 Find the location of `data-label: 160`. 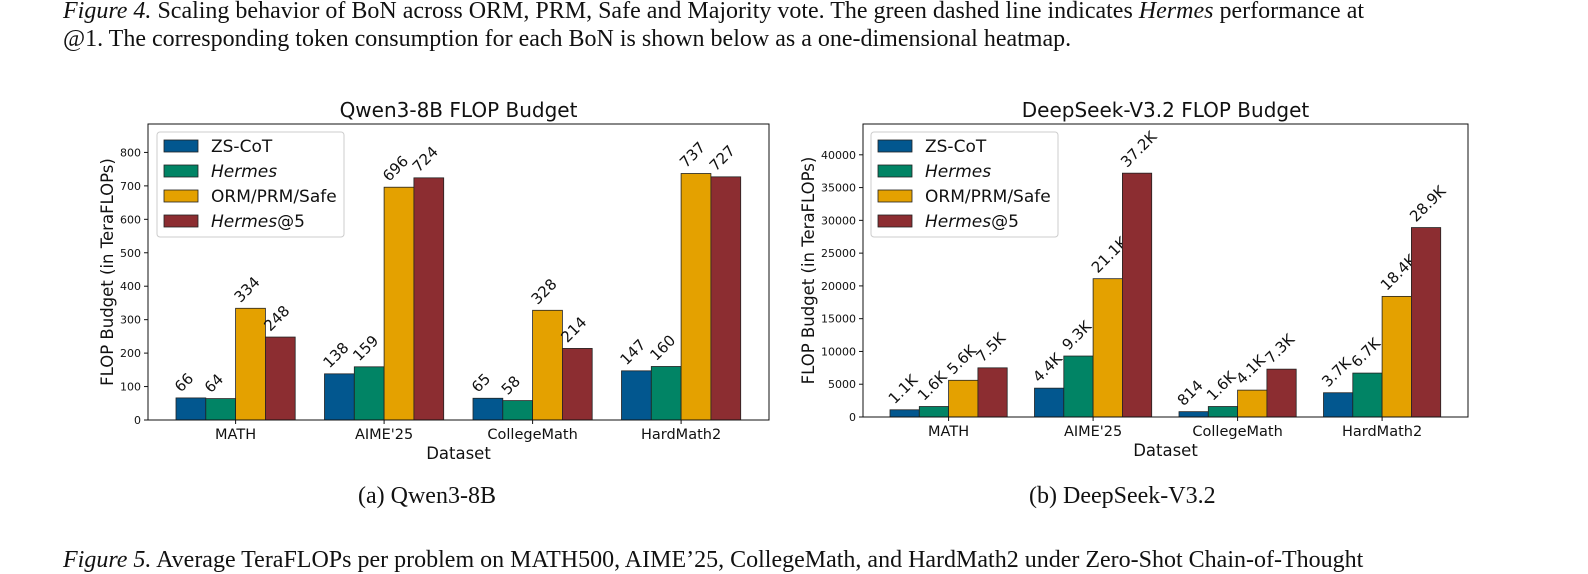

data-label: 160 is located at coordinates (662, 347).